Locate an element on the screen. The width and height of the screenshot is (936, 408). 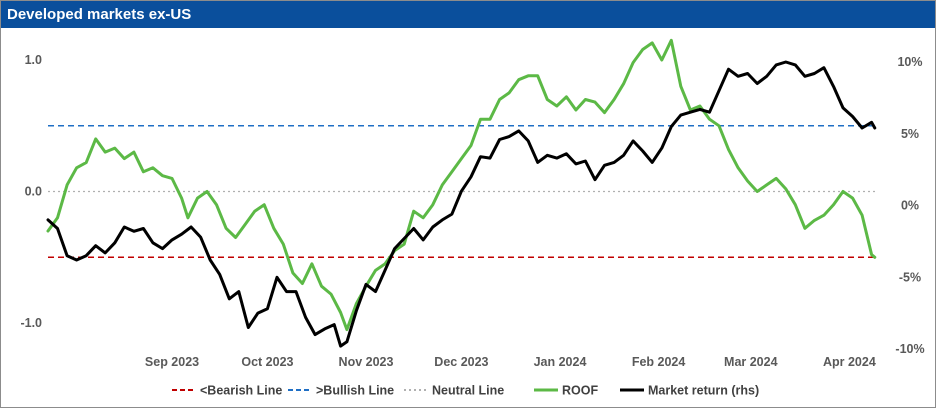
right-axis-ticks: 10% 5% 0% -5% -10% is located at coordinates (909, 205).